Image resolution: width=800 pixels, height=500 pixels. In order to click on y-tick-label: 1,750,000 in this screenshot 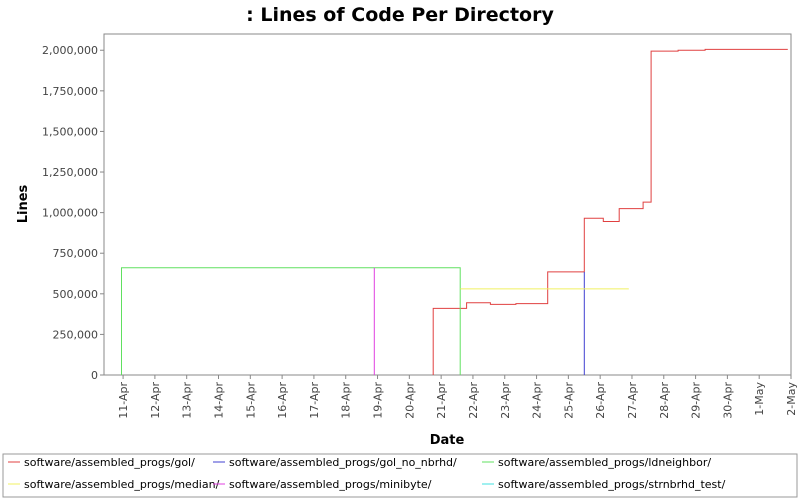, I will do `click(70, 91)`.